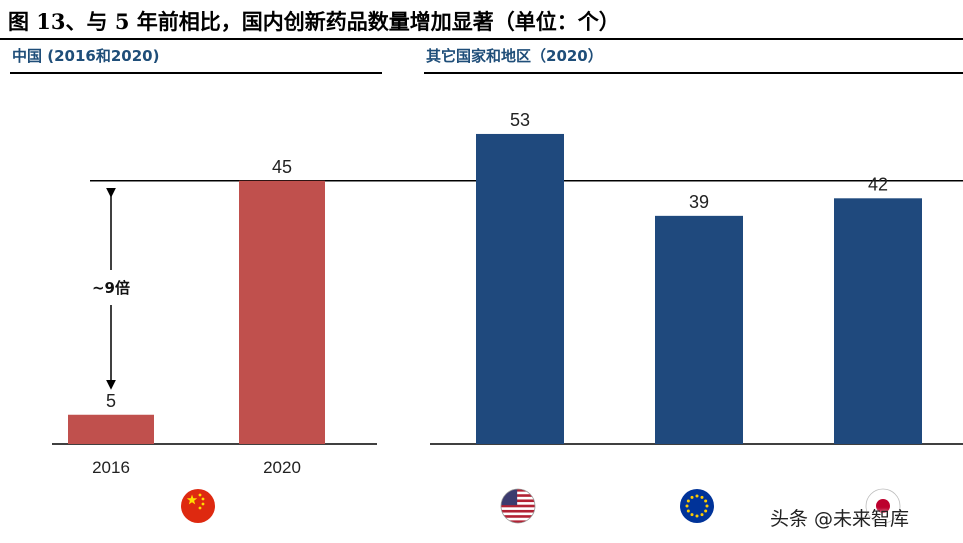 The width and height of the screenshot is (963, 543). Describe the element at coordinates (878, 184) in the screenshot. I see `value-label-japan: 42` at that location.